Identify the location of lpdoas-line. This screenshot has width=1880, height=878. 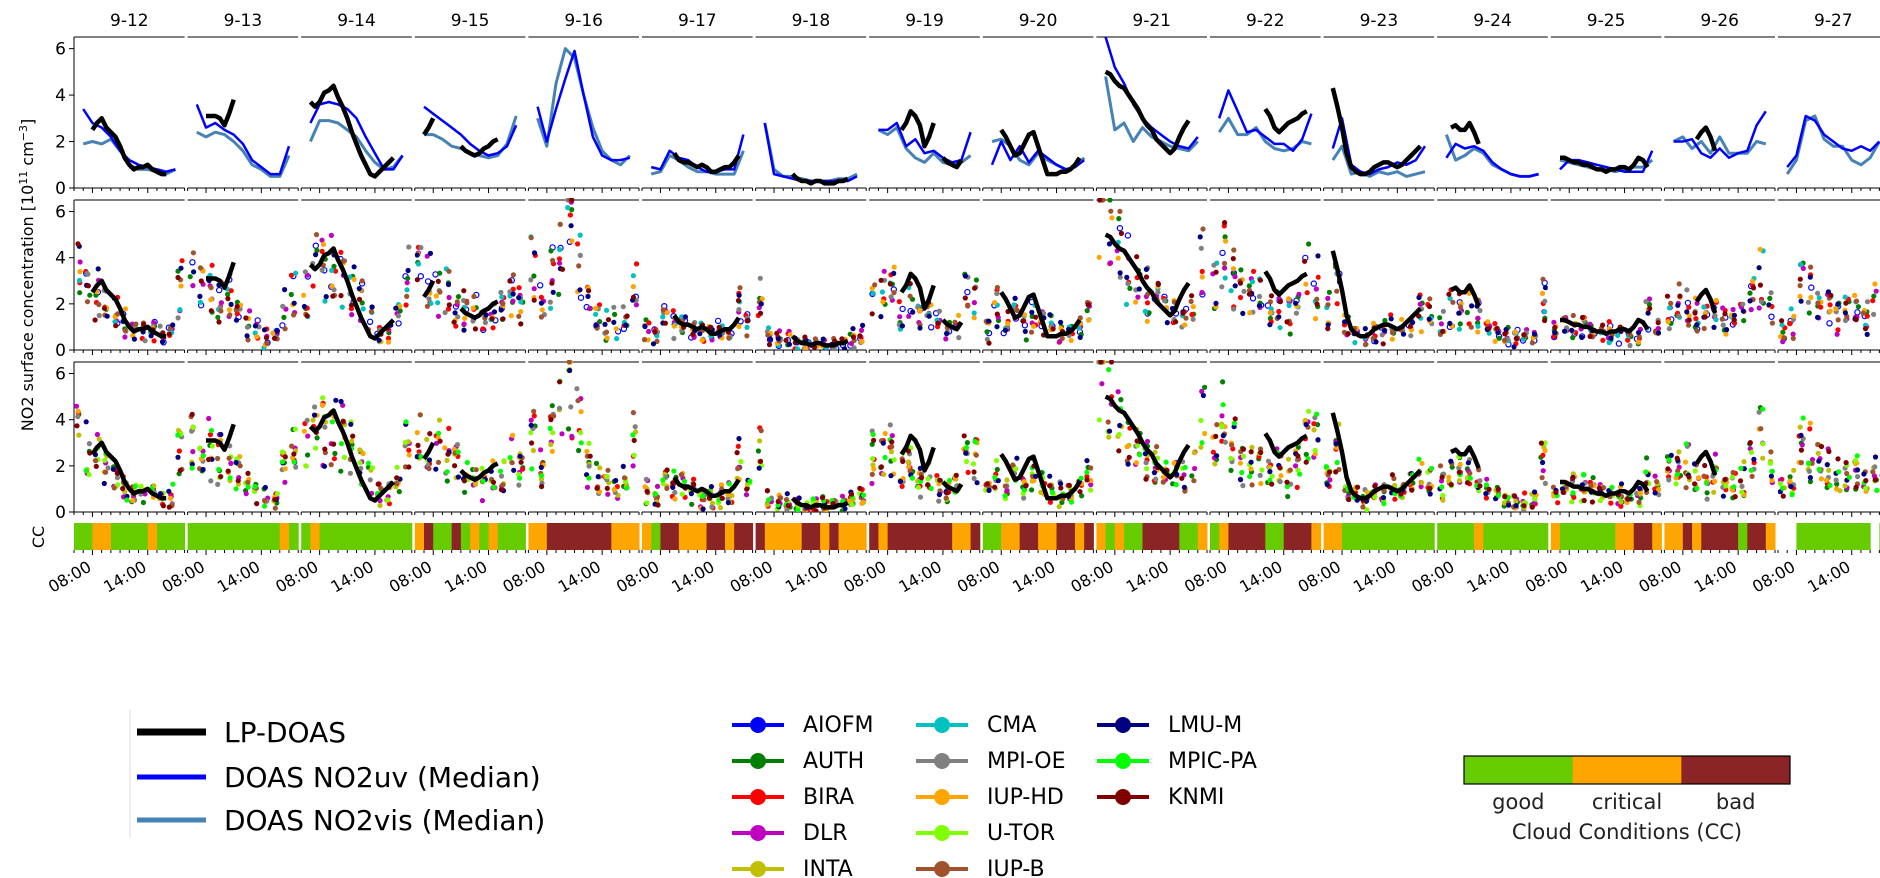
(1376, 456).